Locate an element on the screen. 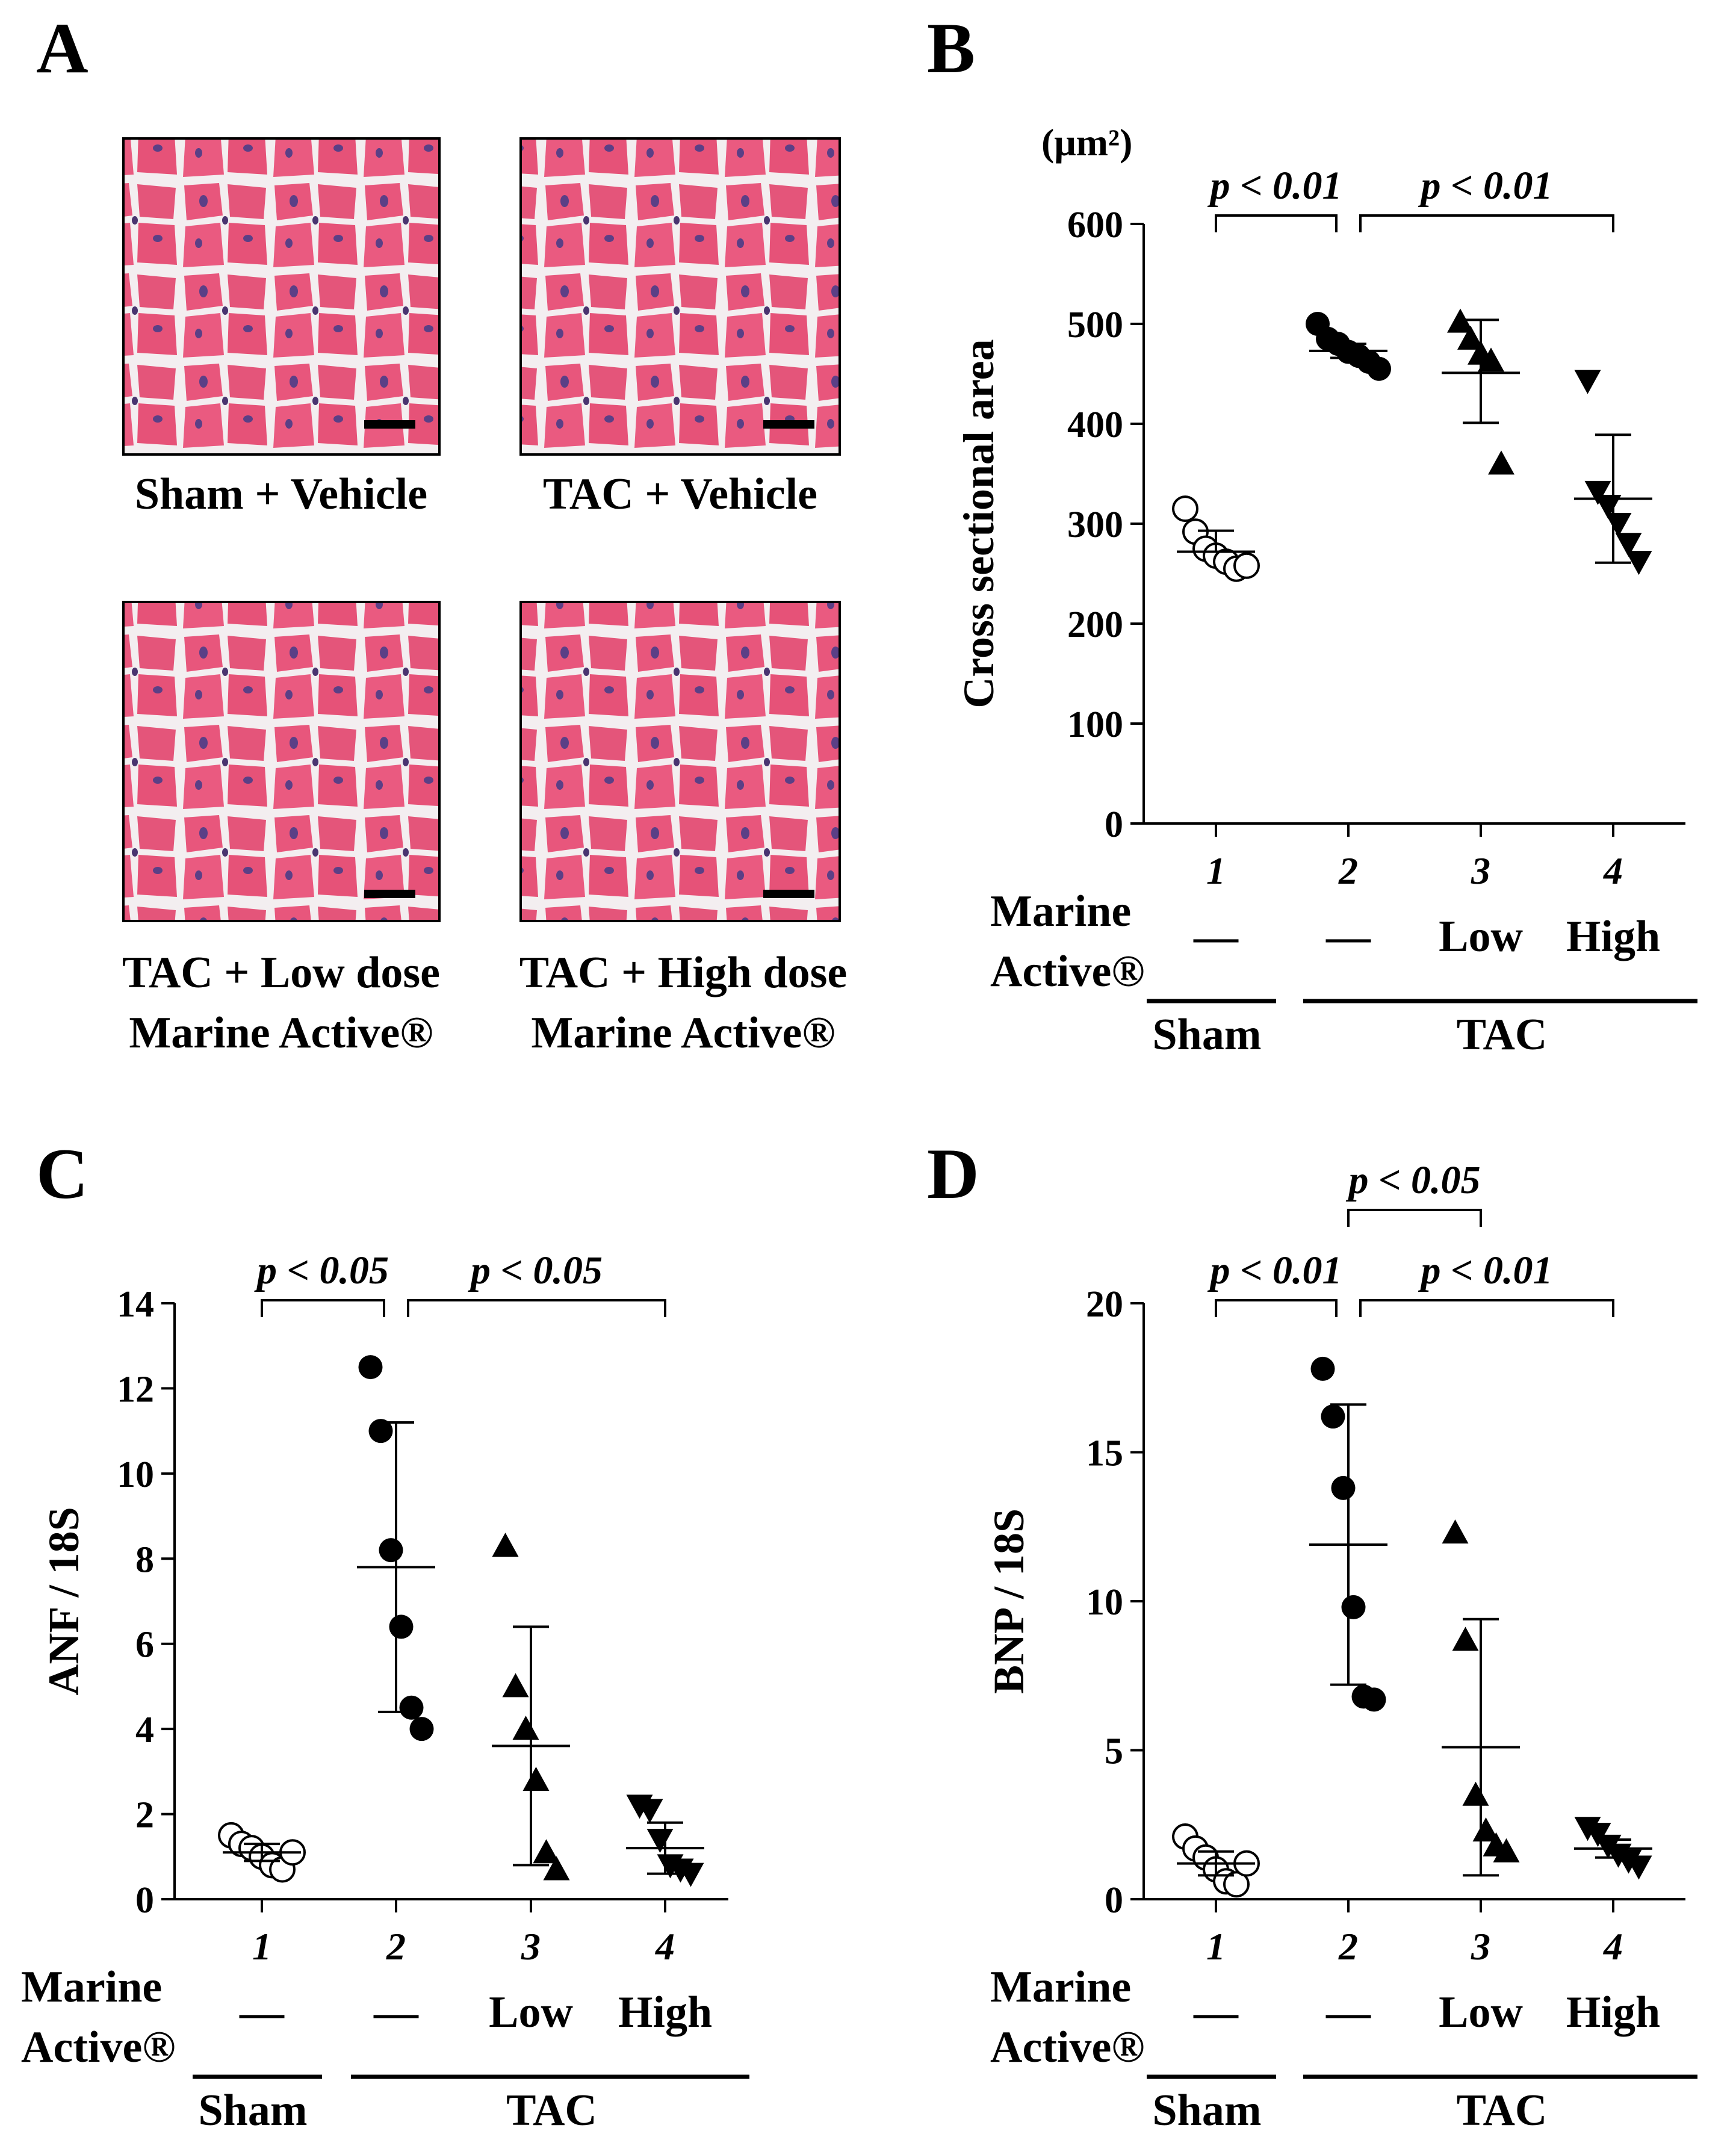 Image resolution: width=1736 pixels, height=2140 pixels. micrograph-tac-vehicle: TAC + Vehicle is located at coordinates (680, 328).